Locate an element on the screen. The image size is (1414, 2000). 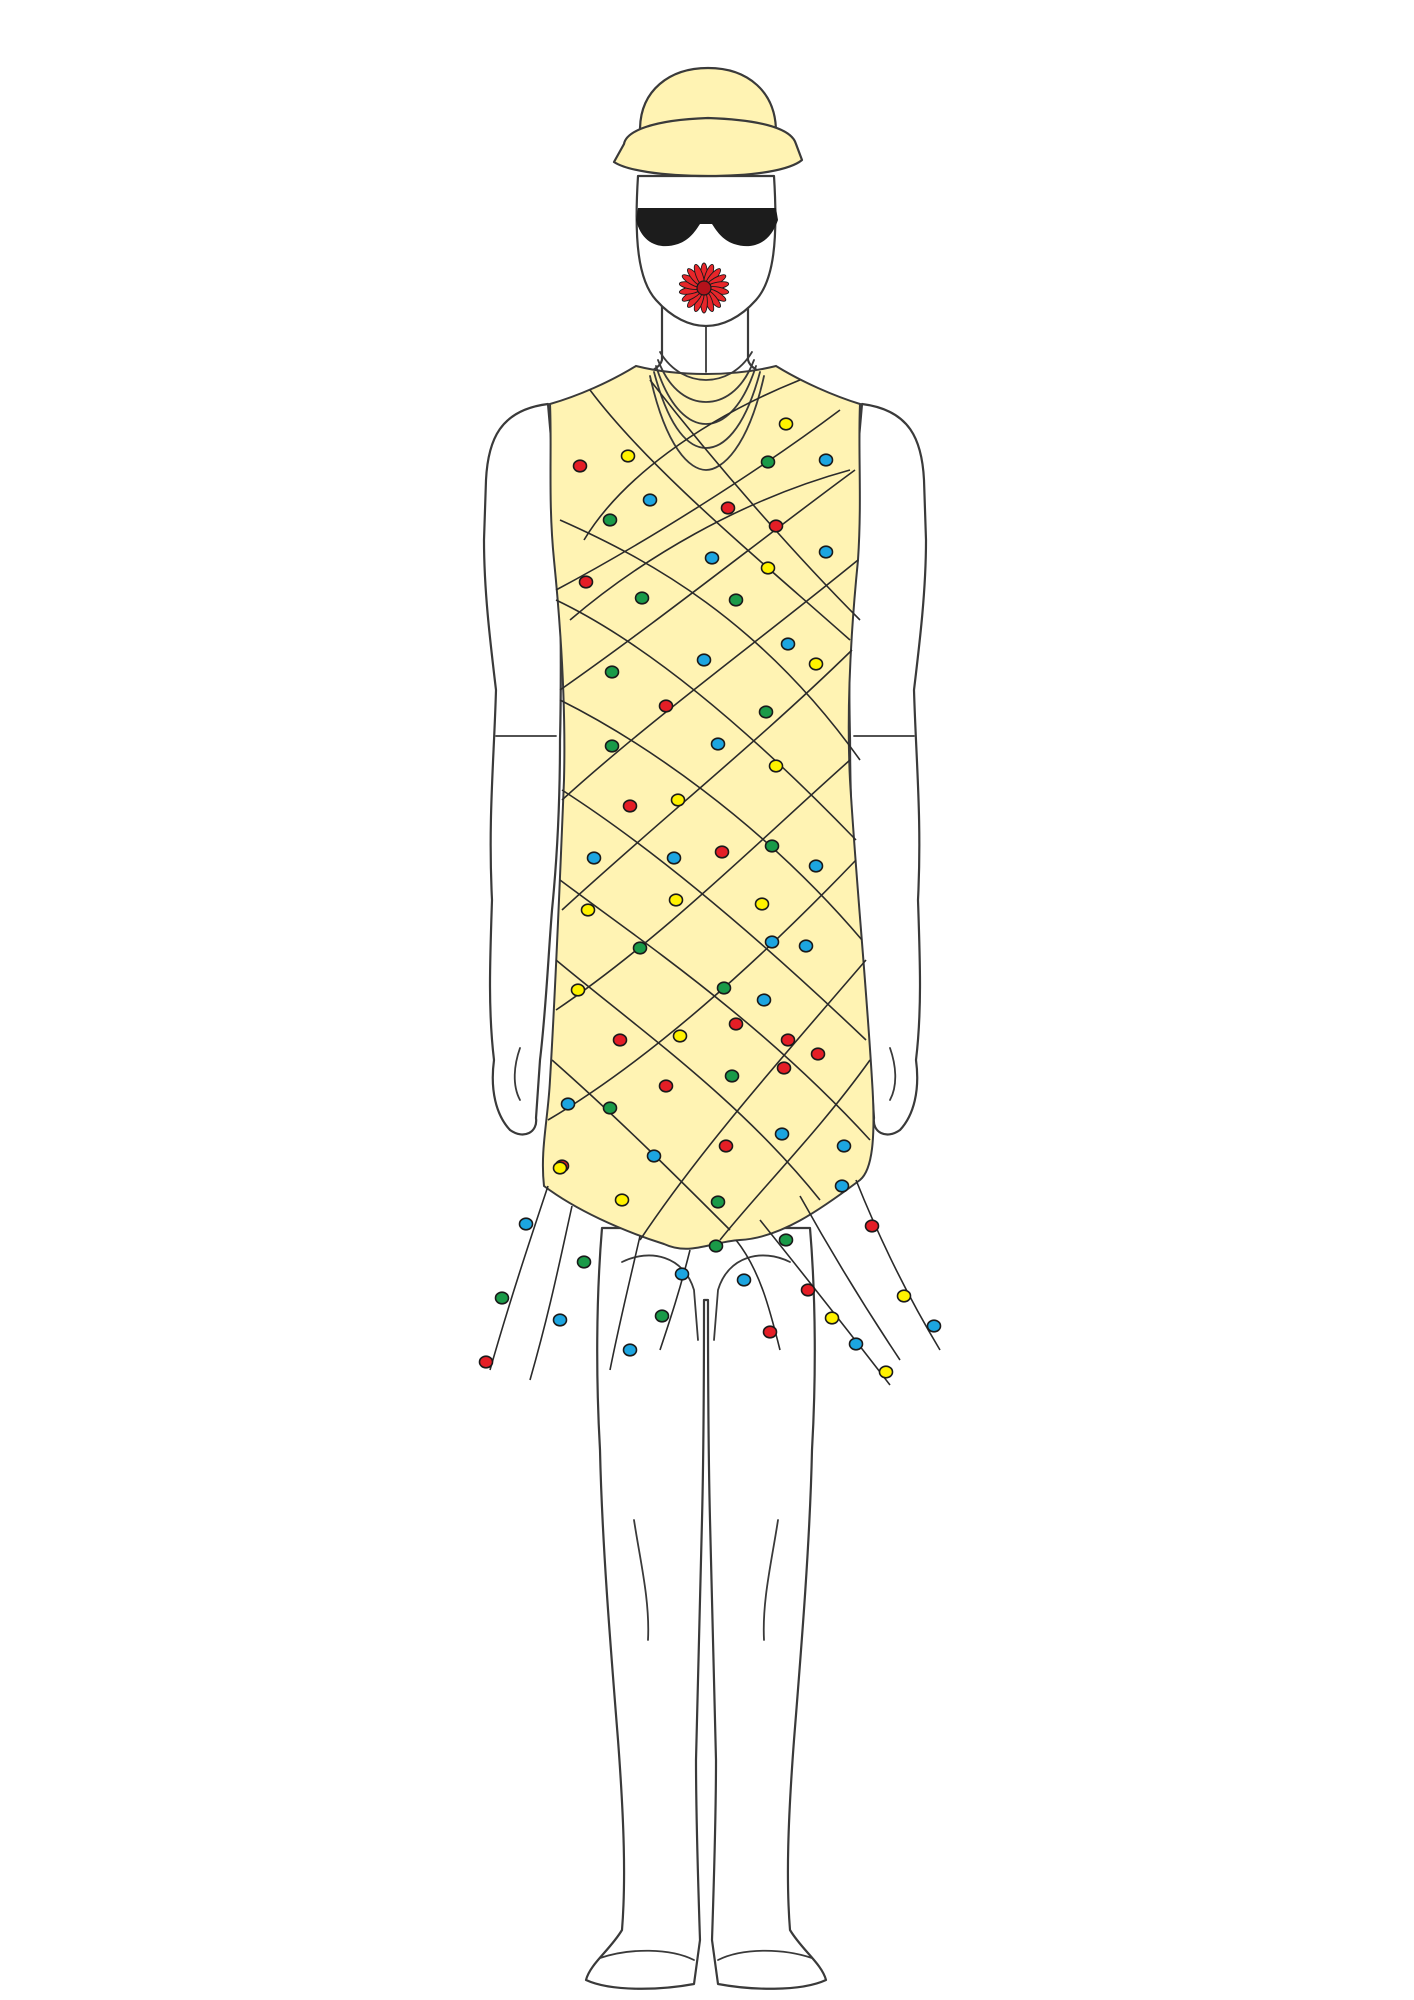
flower-center is located at coordinates (704, 288).